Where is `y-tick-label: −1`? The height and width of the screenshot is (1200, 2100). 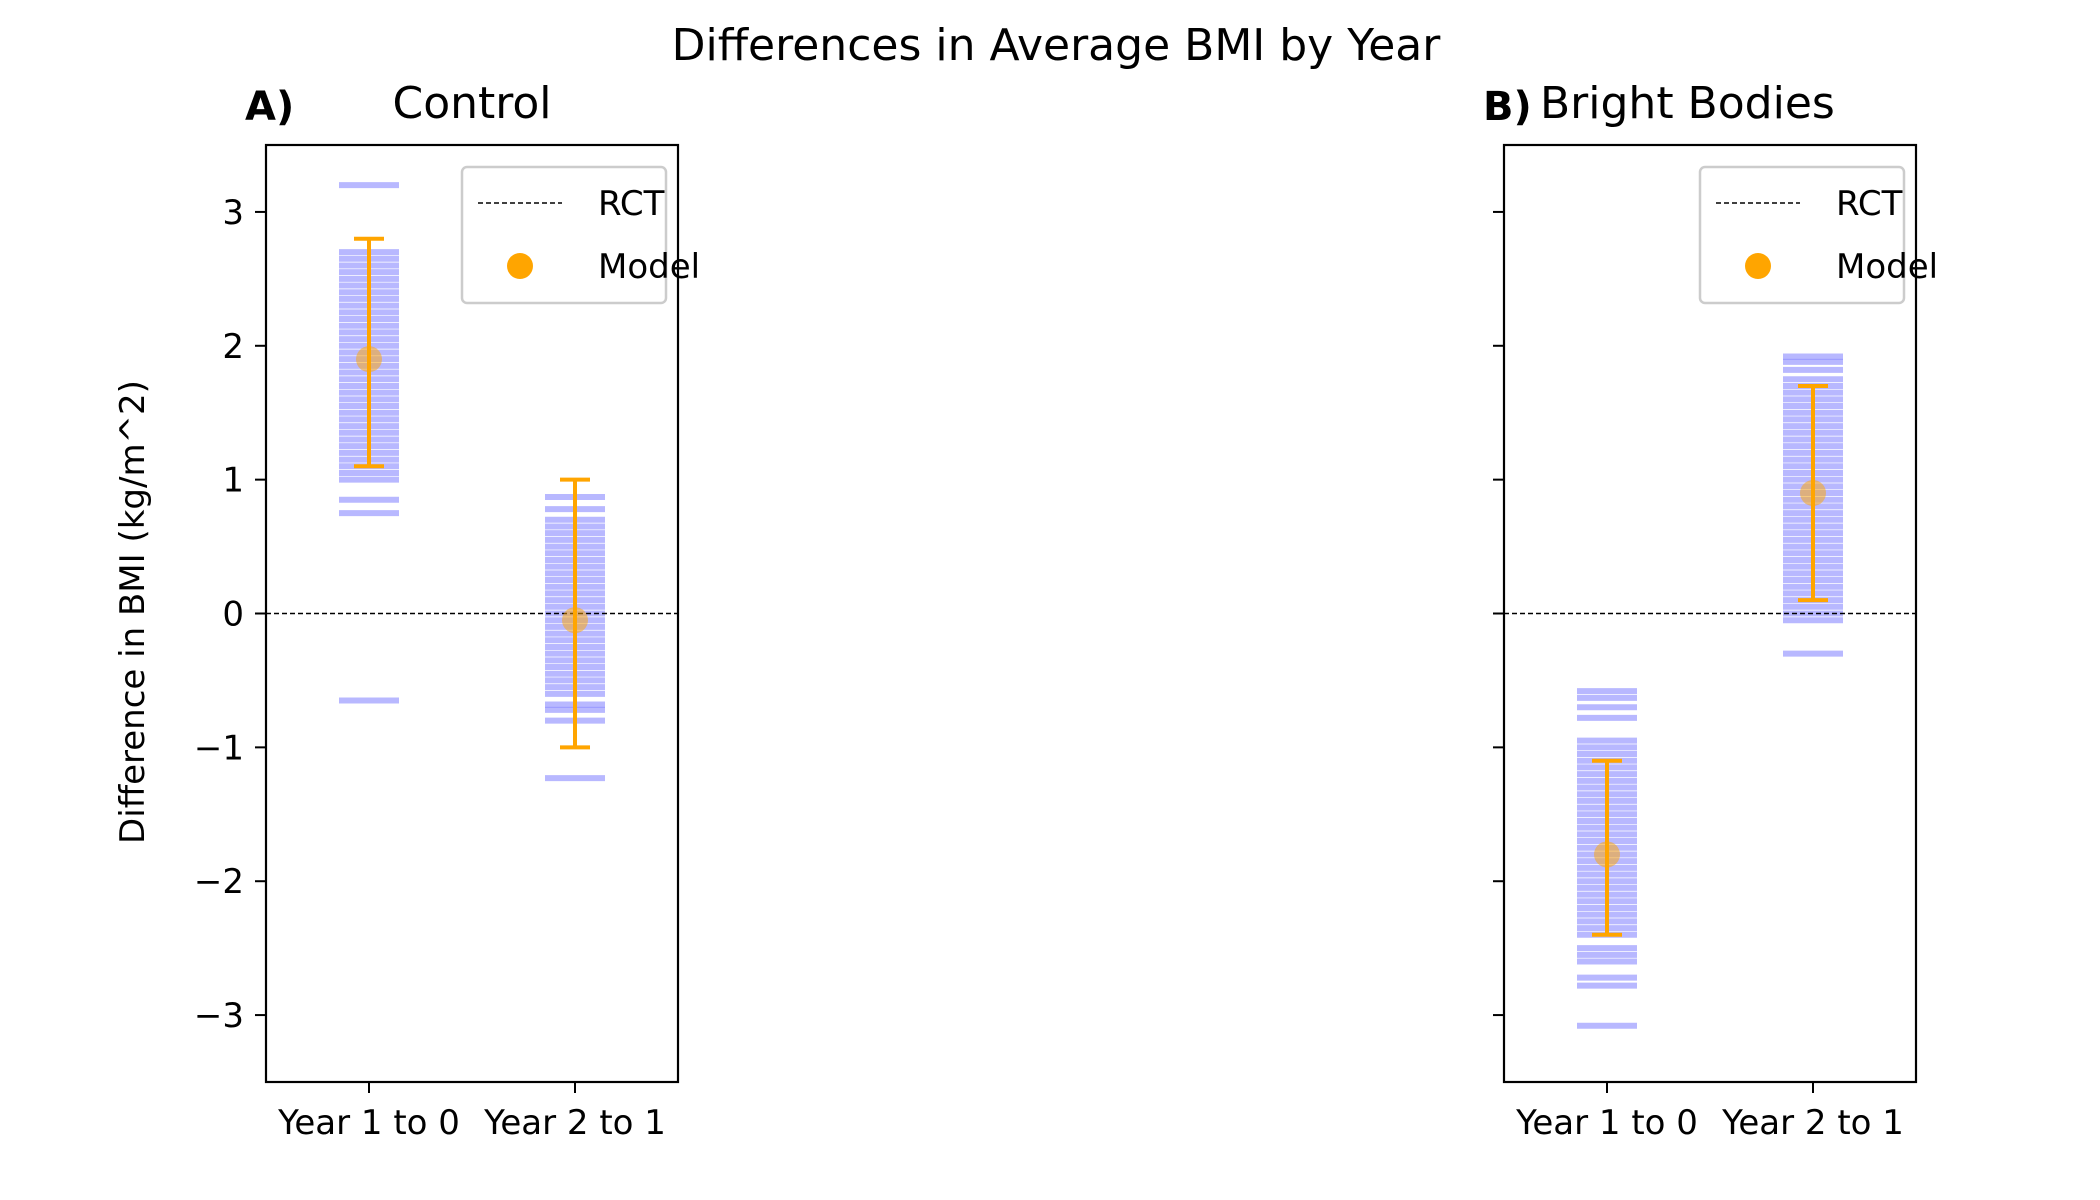 y-tick-label: −1 is located at coordinates (219, 748).